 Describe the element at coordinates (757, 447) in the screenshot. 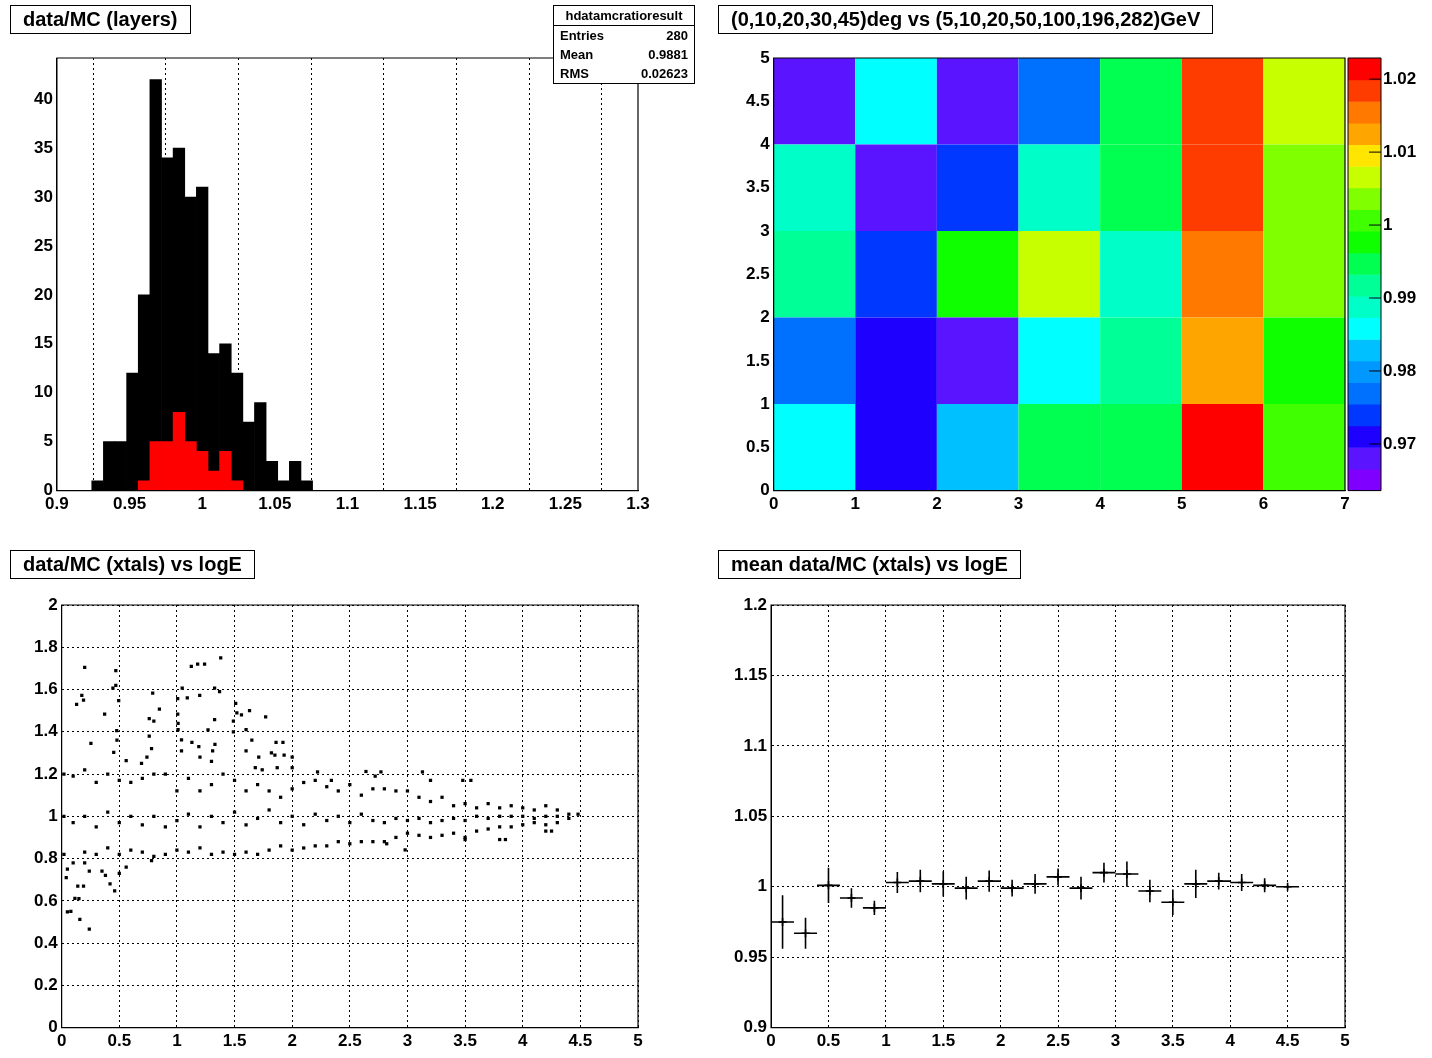

I see `y-tick-label: 0.5` at that location.